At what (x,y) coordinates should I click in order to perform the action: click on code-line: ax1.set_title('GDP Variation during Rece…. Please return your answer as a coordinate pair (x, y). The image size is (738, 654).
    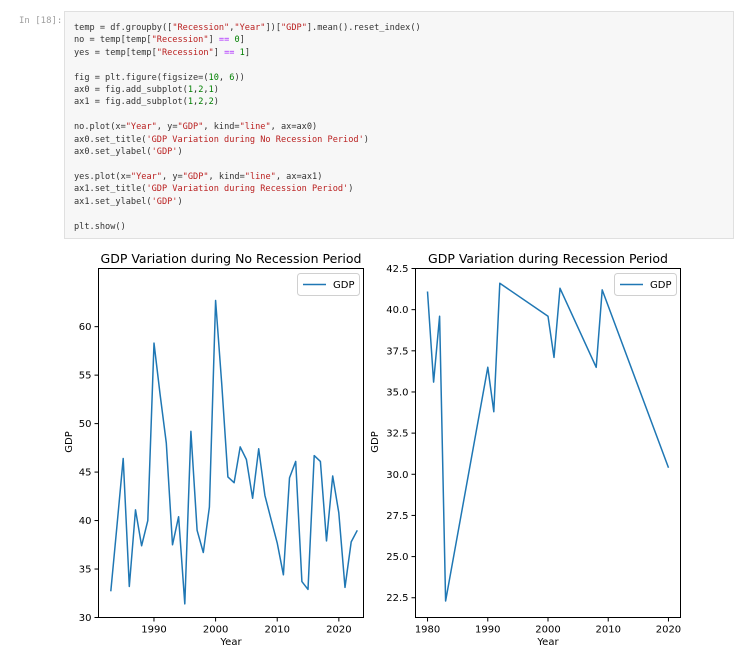
    Looking at the image, I should click on (214, 189).